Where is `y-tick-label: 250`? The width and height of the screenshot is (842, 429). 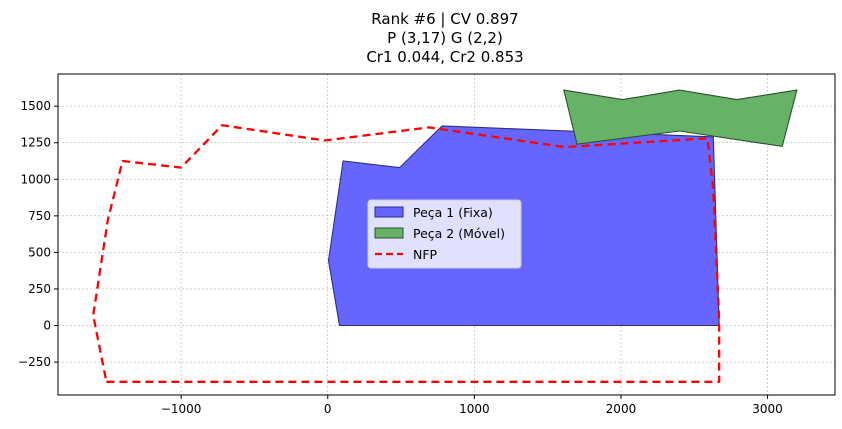
y-tick-label: 250 is located at coordinates (39, 289).